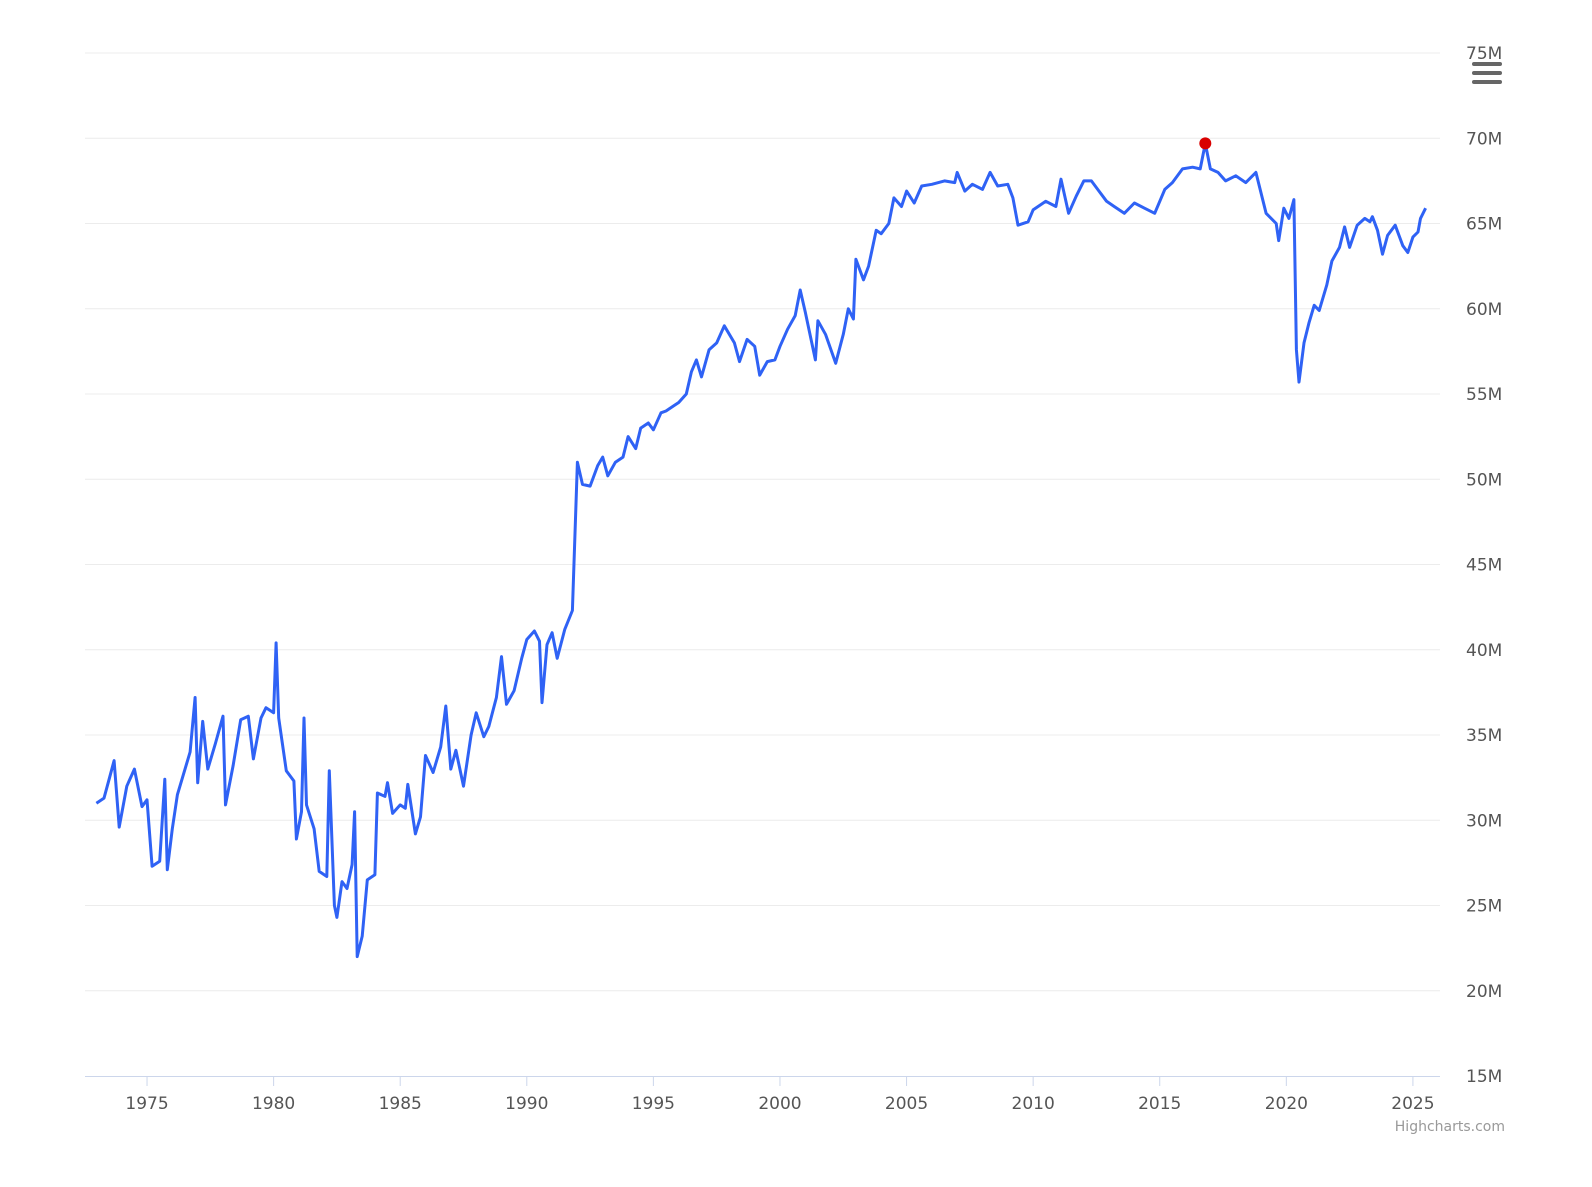 This screenshot has height=1187, width=1592. Describe the element at coordinates (1484, 139) in the screenshot. I see `y-tick-label: 70M` at that location.